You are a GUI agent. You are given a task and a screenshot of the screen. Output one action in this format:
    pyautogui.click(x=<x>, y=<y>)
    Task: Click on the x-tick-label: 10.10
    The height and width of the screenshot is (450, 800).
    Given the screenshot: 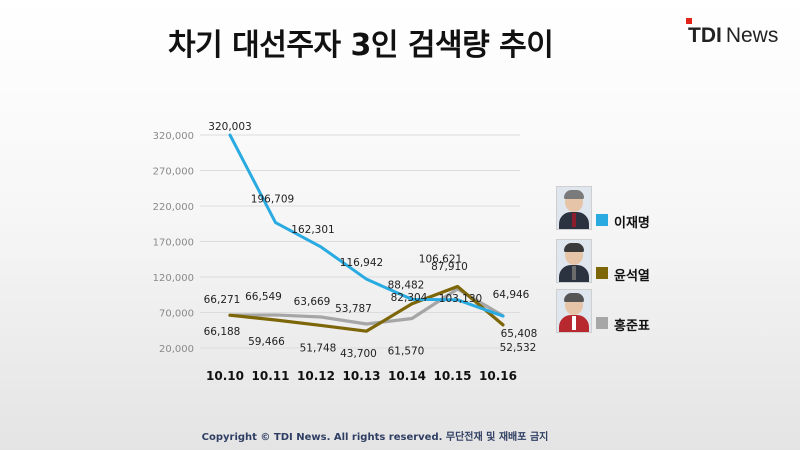 What is the action you would take?
    pyautogui.click(x=225, y=376)
    